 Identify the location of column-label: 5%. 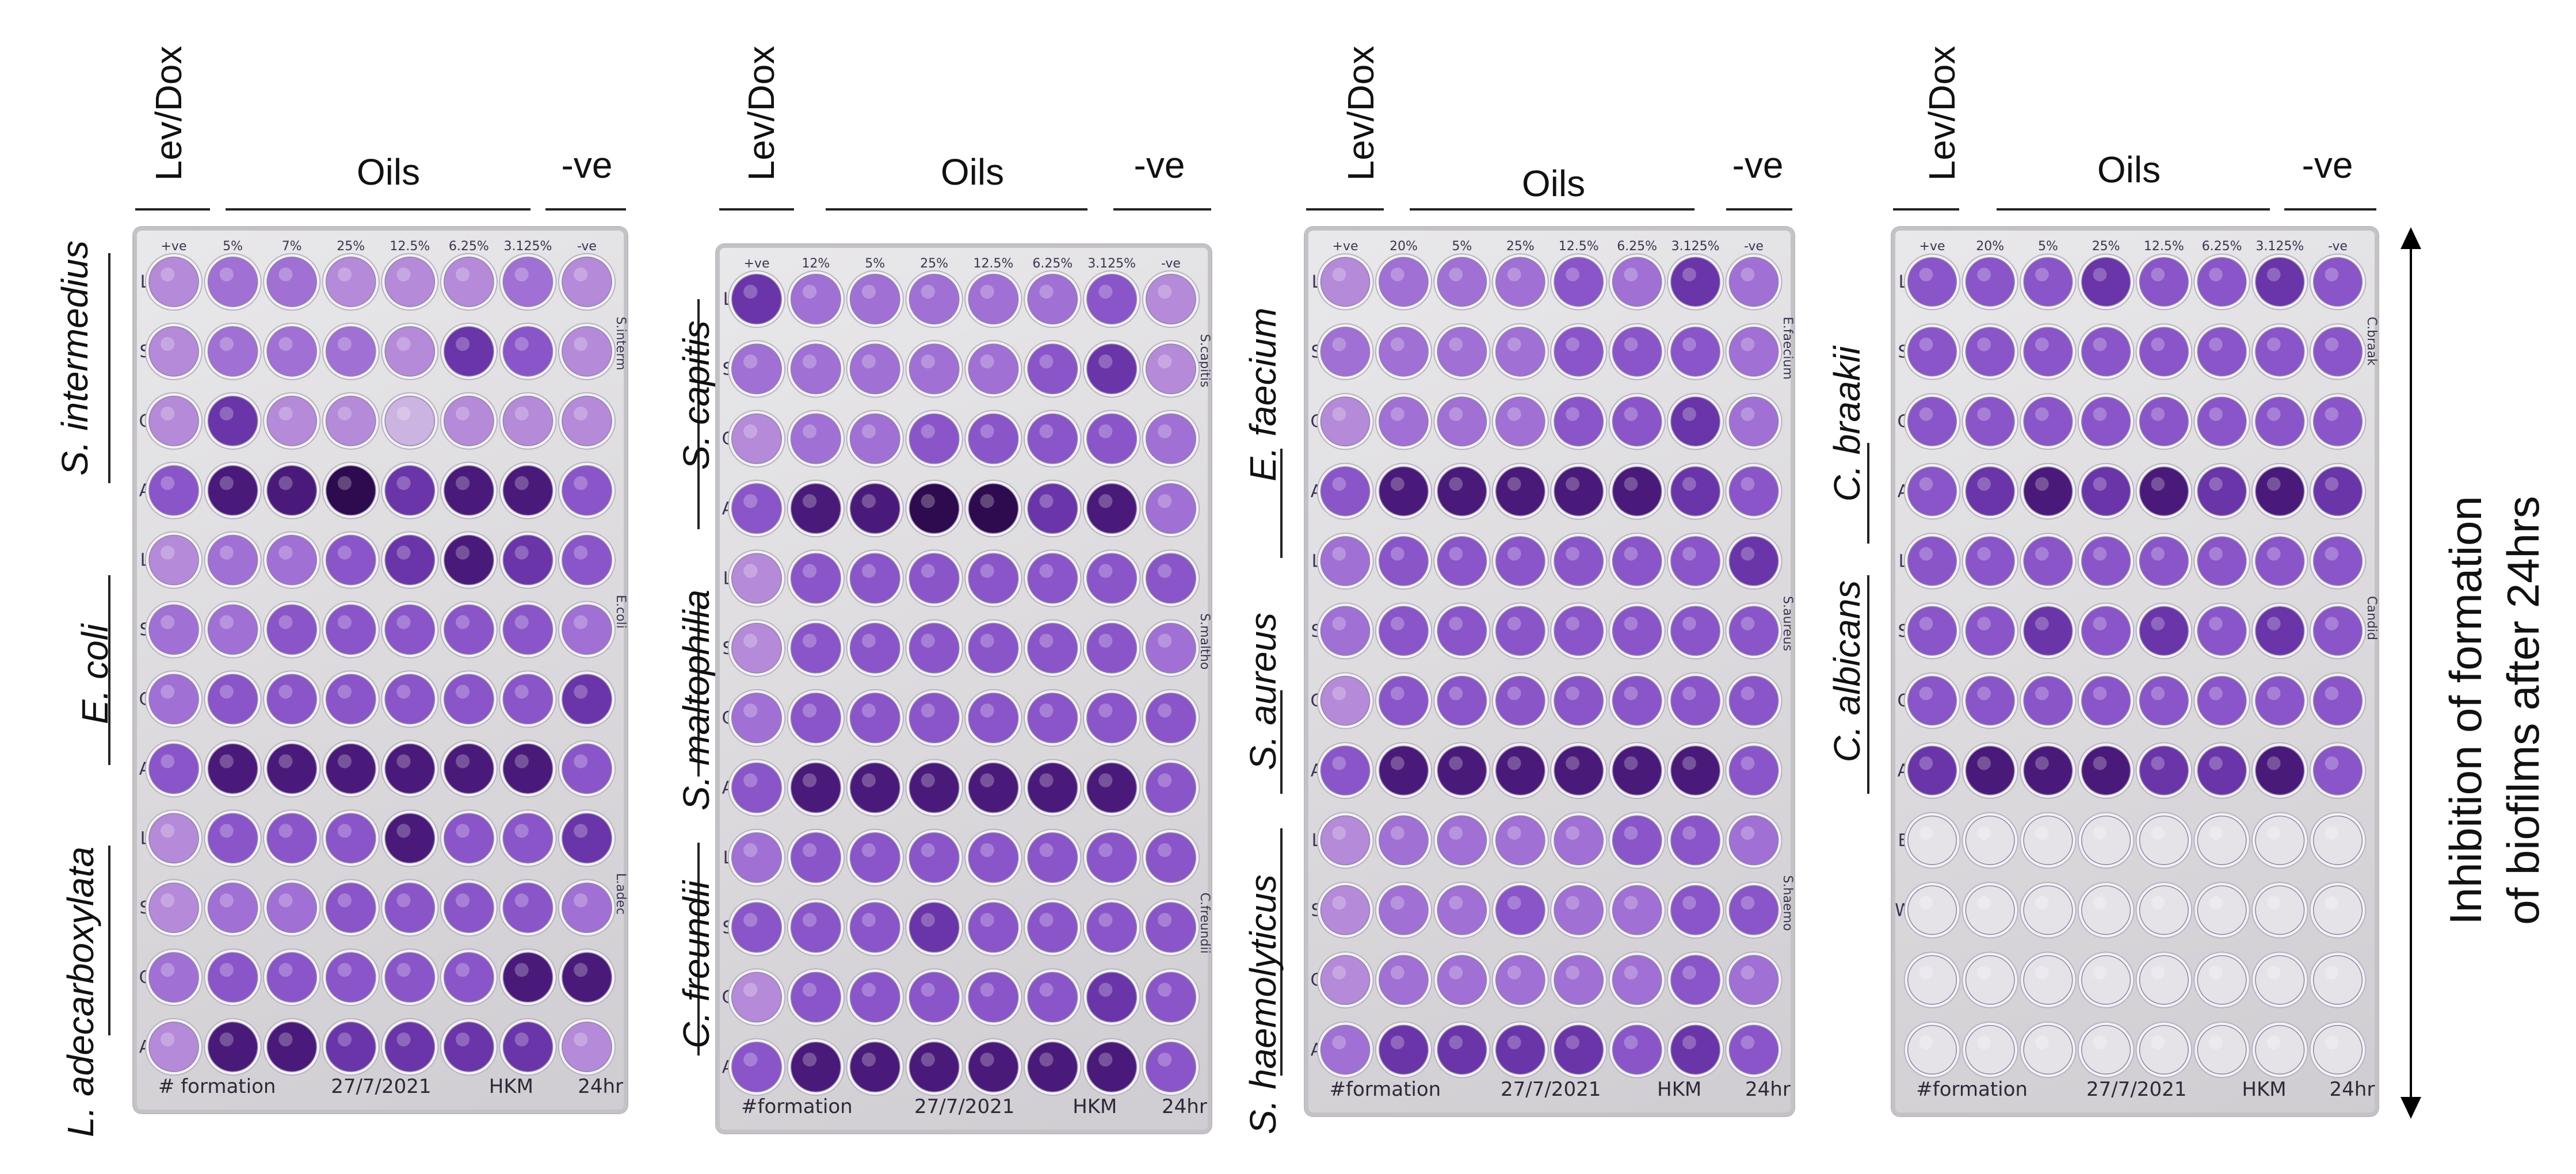
(2048, 246).